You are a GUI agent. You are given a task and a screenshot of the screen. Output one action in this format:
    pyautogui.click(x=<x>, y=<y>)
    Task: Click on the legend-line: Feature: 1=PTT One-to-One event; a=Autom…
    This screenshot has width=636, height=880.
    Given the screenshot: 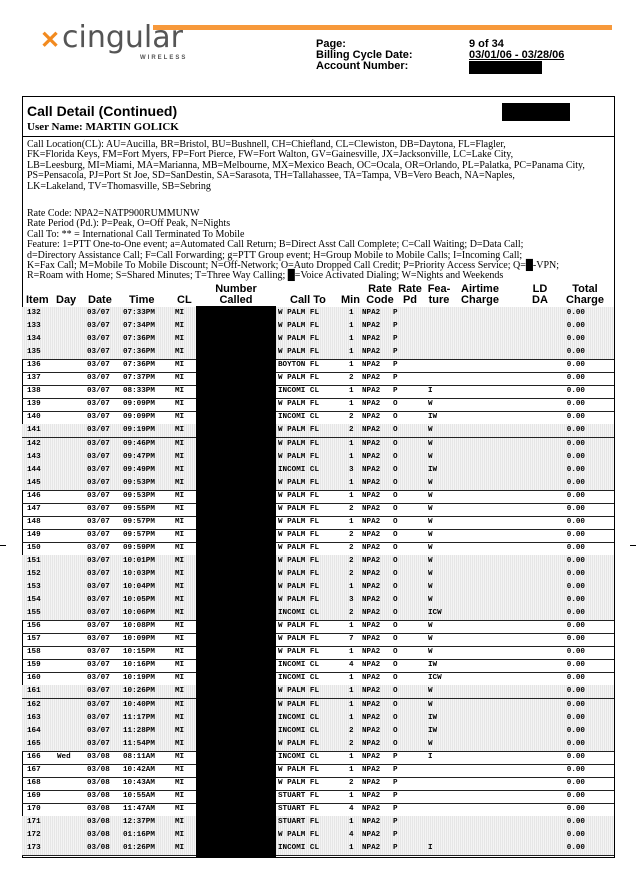 What is the action you would take?
    pyautogui.click(x=275, y=245)
    